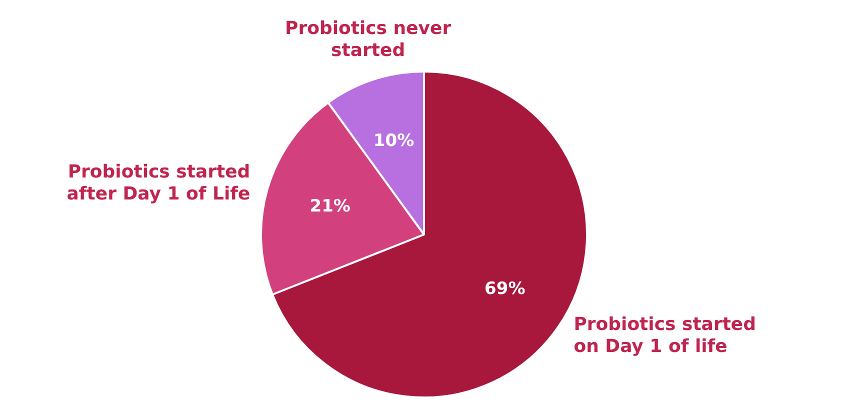 The width and height of the screenshot is (848, 419). What do you see at coordinates (330, 206) in the screenshot?
I see `data-label: 21%` at bounding box center [330, 206].